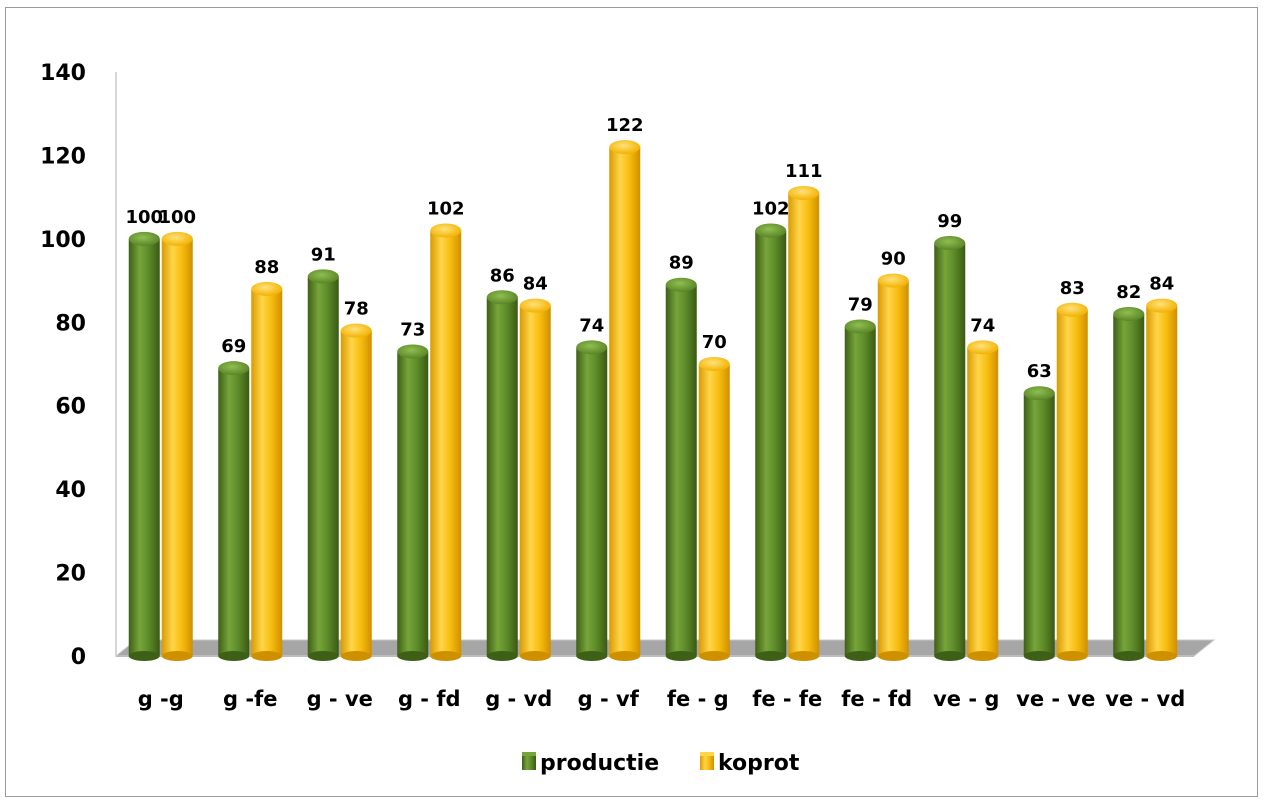 Image resolution: width=1264 pixels, height=803 pixels. Describe the element at coordinates (177, 217) in the screenshot. I see `data-label-koprot: 100` at that location.